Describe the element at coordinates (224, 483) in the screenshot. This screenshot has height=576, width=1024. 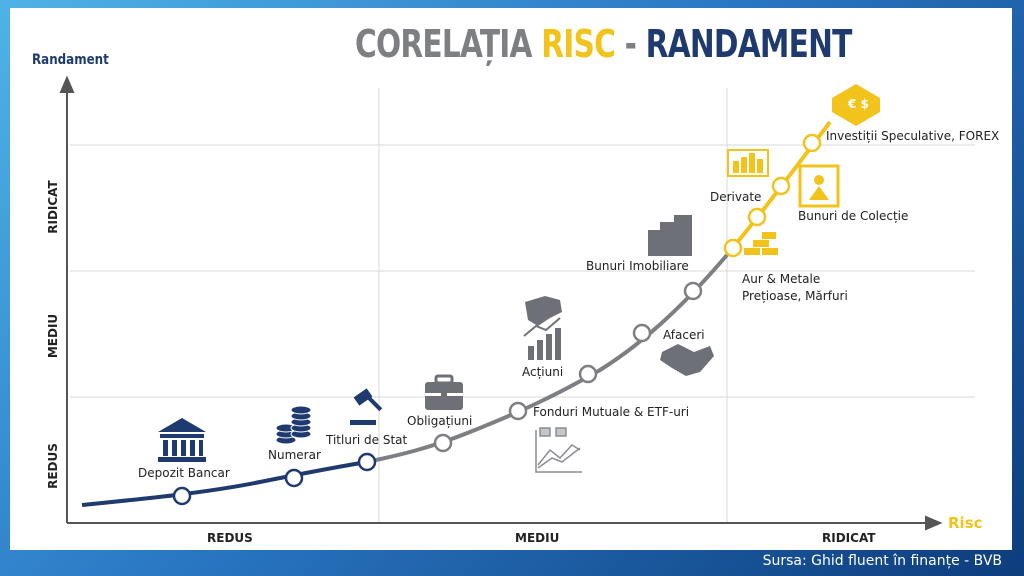
I see `curve-low` at that location.